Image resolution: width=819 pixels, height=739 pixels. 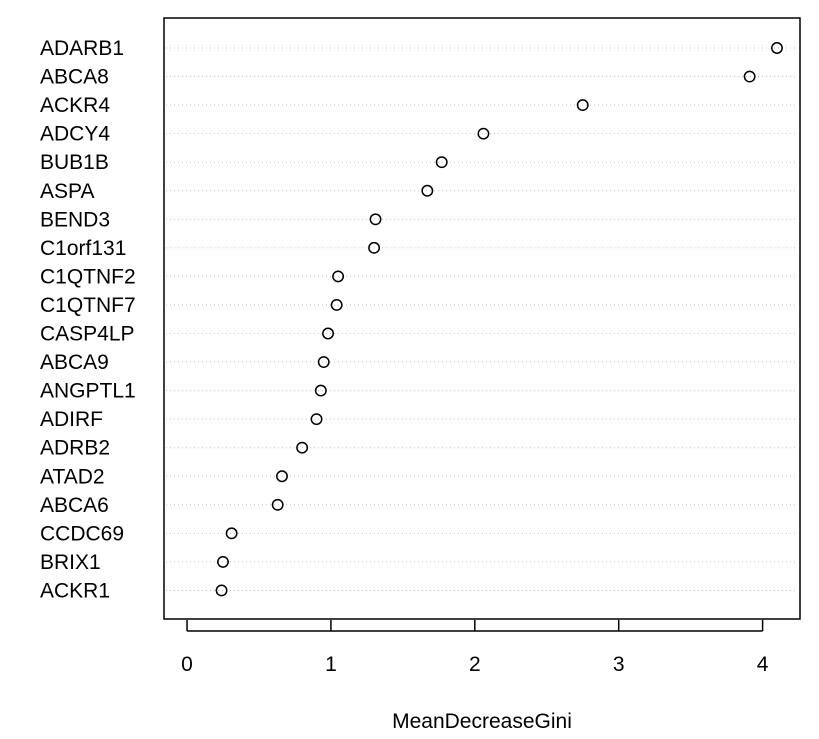 I want to click on category-label: C1QTNF7, so click(x=88, y=305).